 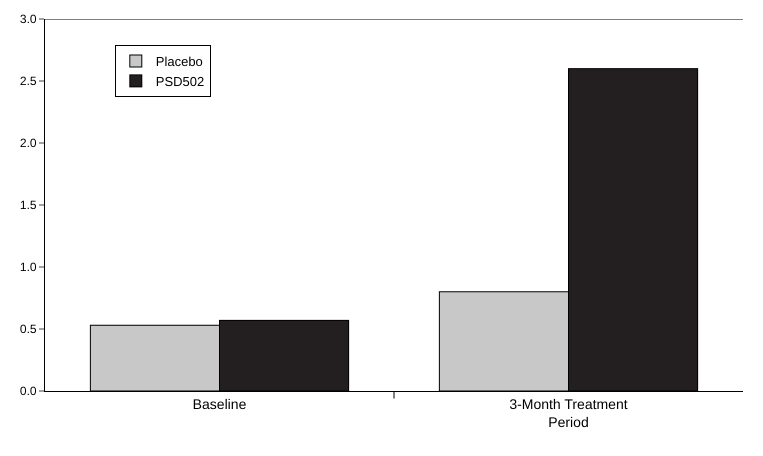 What do you see at coordinates (219, 404) in the screenshot?
I see `x-tick-label: Baseline` at bounding box center [219, 404].